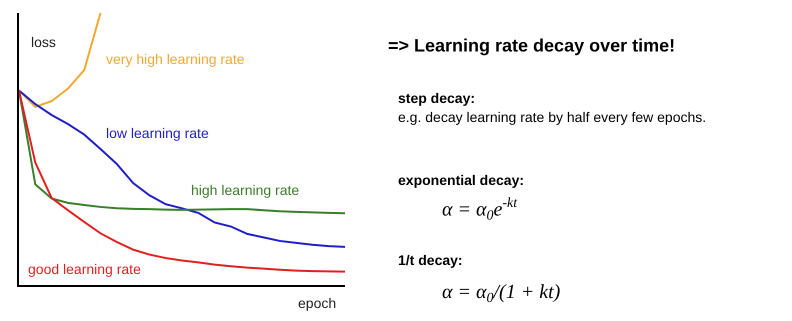 The image size is (792, 321). I want to click on series-label: very high learning rate, so click(175, 59).